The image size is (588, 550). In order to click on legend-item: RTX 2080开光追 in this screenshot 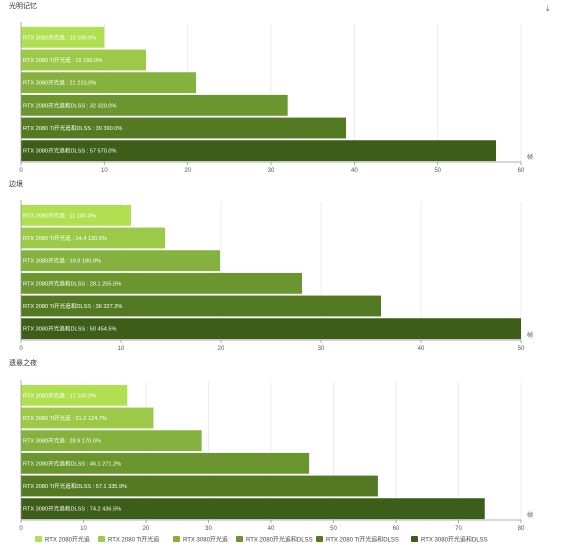, I will do `click(62, 540)`.